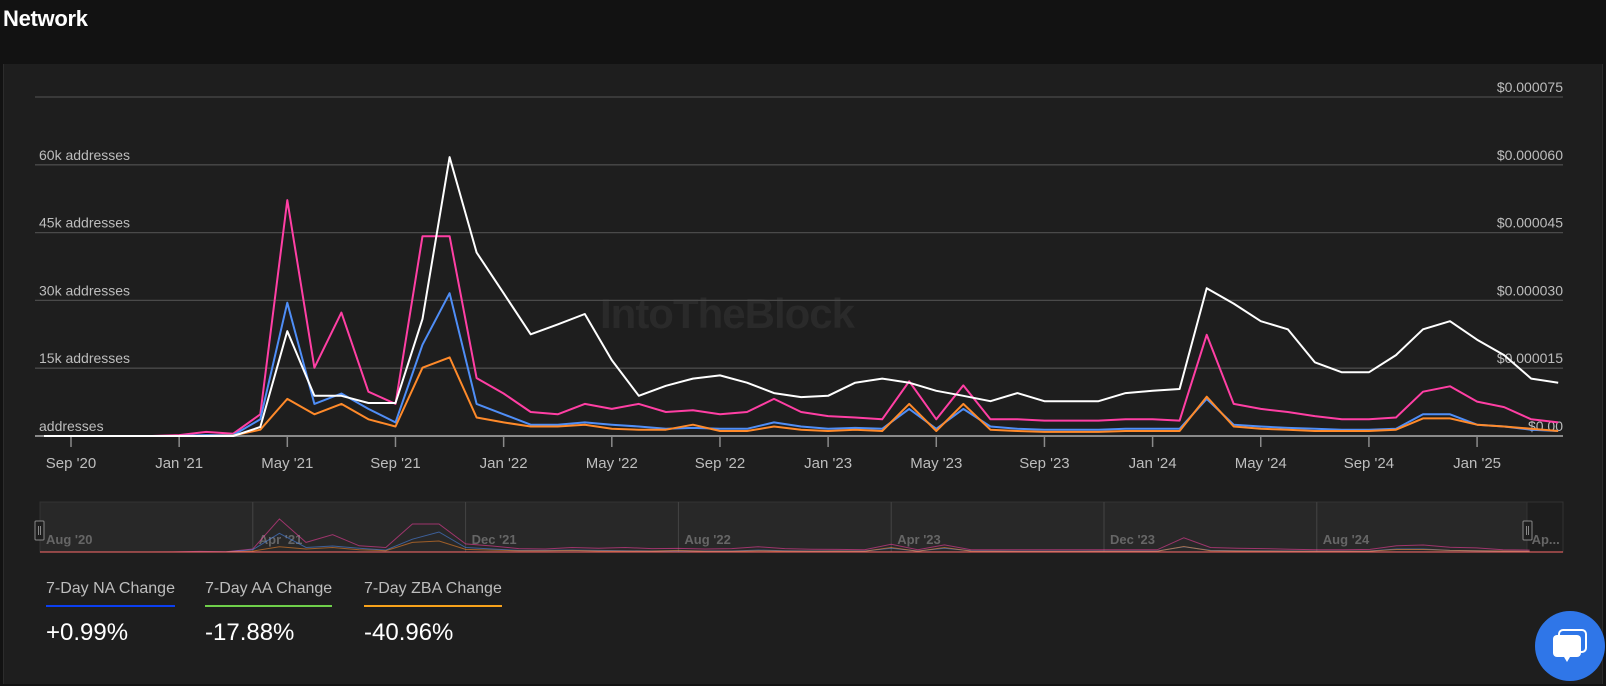 The height and width of the screenshot is (686, 1606). I want to click on x-axis-label: Sep '21, so click(395, 463).